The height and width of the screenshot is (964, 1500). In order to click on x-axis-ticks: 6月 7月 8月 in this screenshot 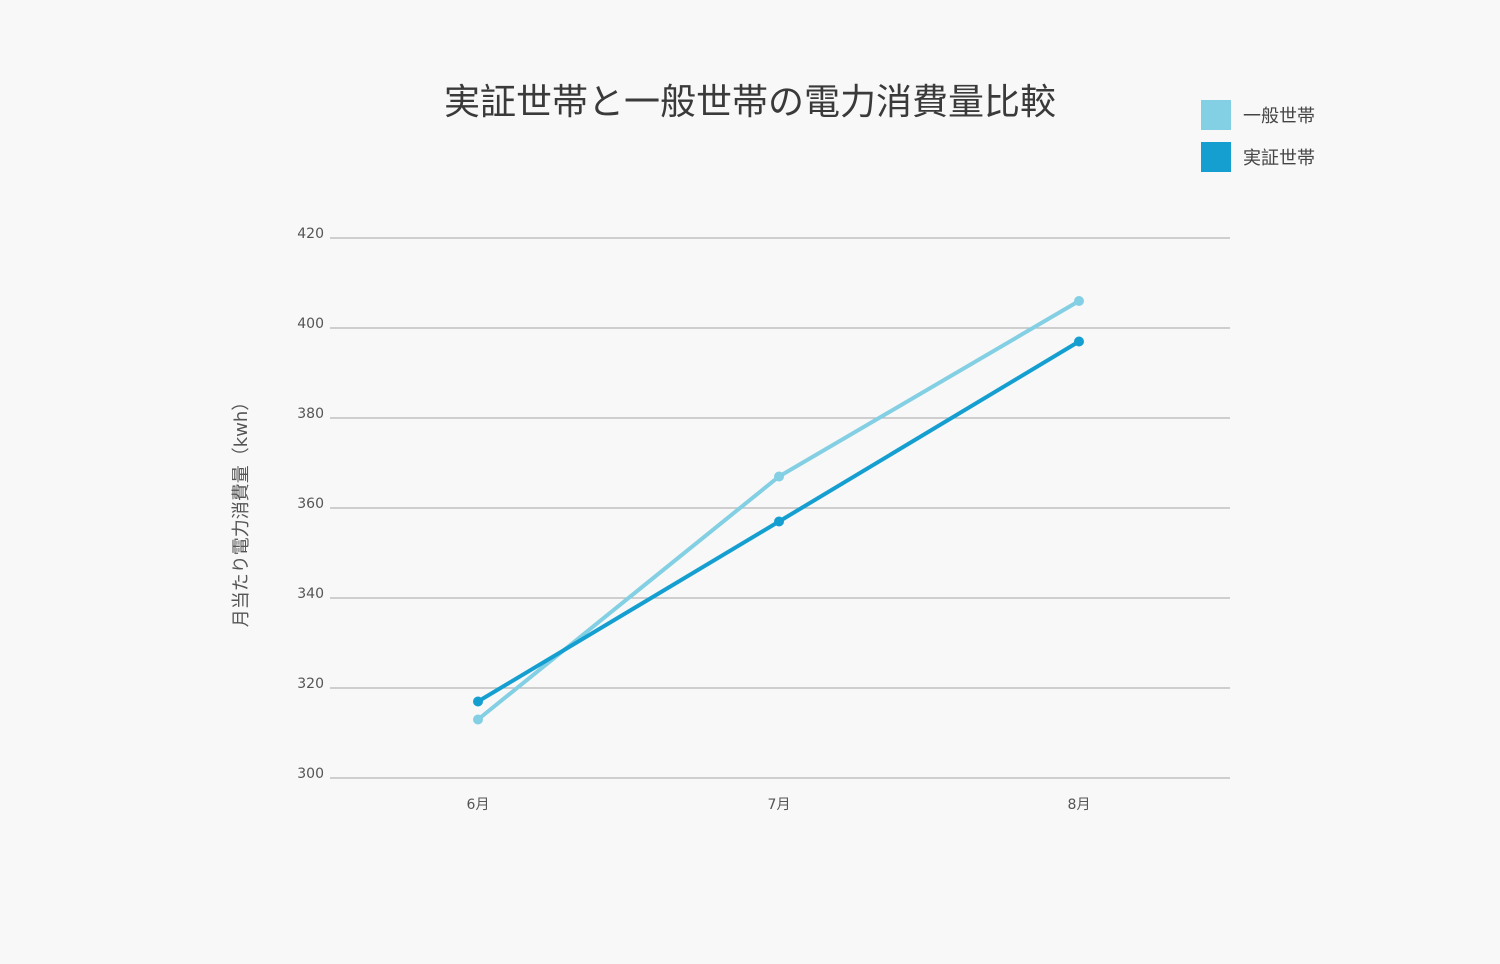, I will do `click(779, 805)`.